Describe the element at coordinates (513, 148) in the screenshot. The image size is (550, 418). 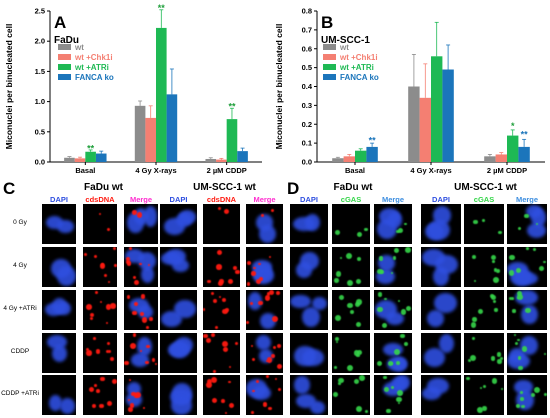
I see `chart-b-bar` at that location.